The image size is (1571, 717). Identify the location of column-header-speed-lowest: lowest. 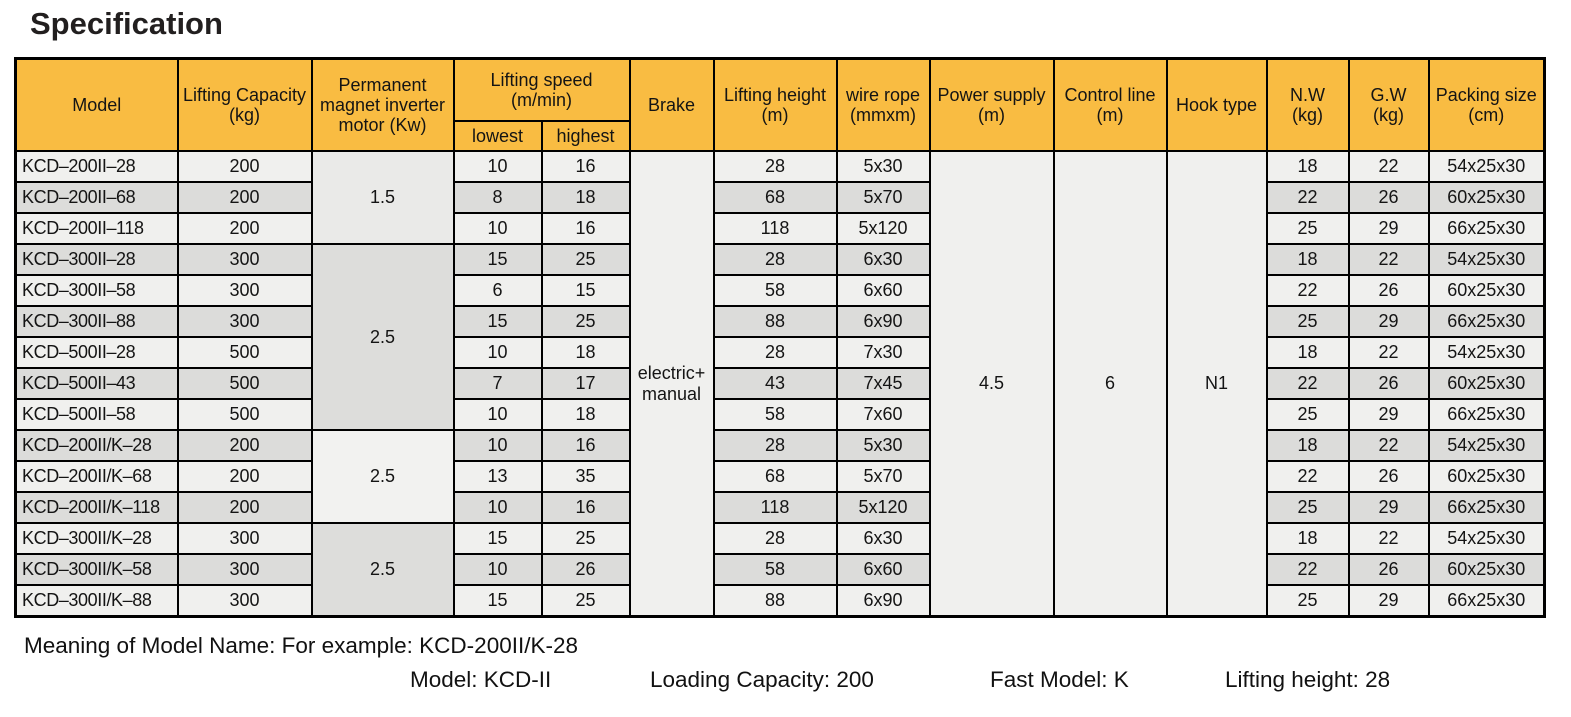
(497, 136).